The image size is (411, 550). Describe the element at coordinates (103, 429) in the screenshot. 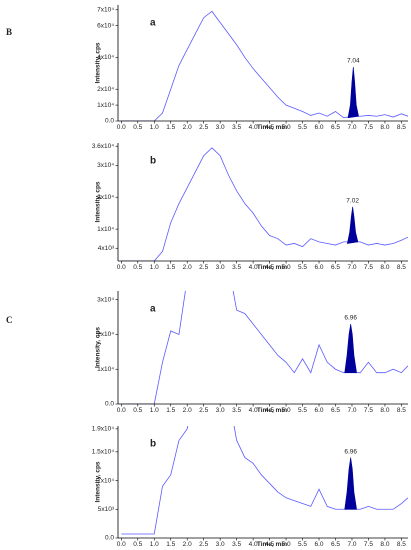

I see `y-tick-label: 1.9x10⁴` at that location.